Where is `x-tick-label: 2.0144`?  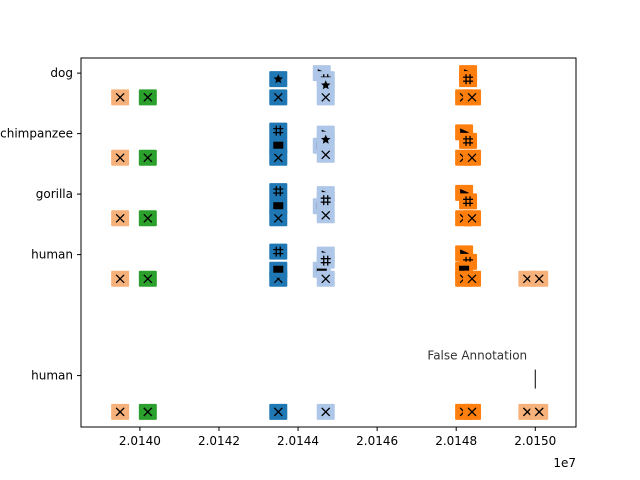
x-tick-label: 2.0144 is located at coordinates (298, 441).